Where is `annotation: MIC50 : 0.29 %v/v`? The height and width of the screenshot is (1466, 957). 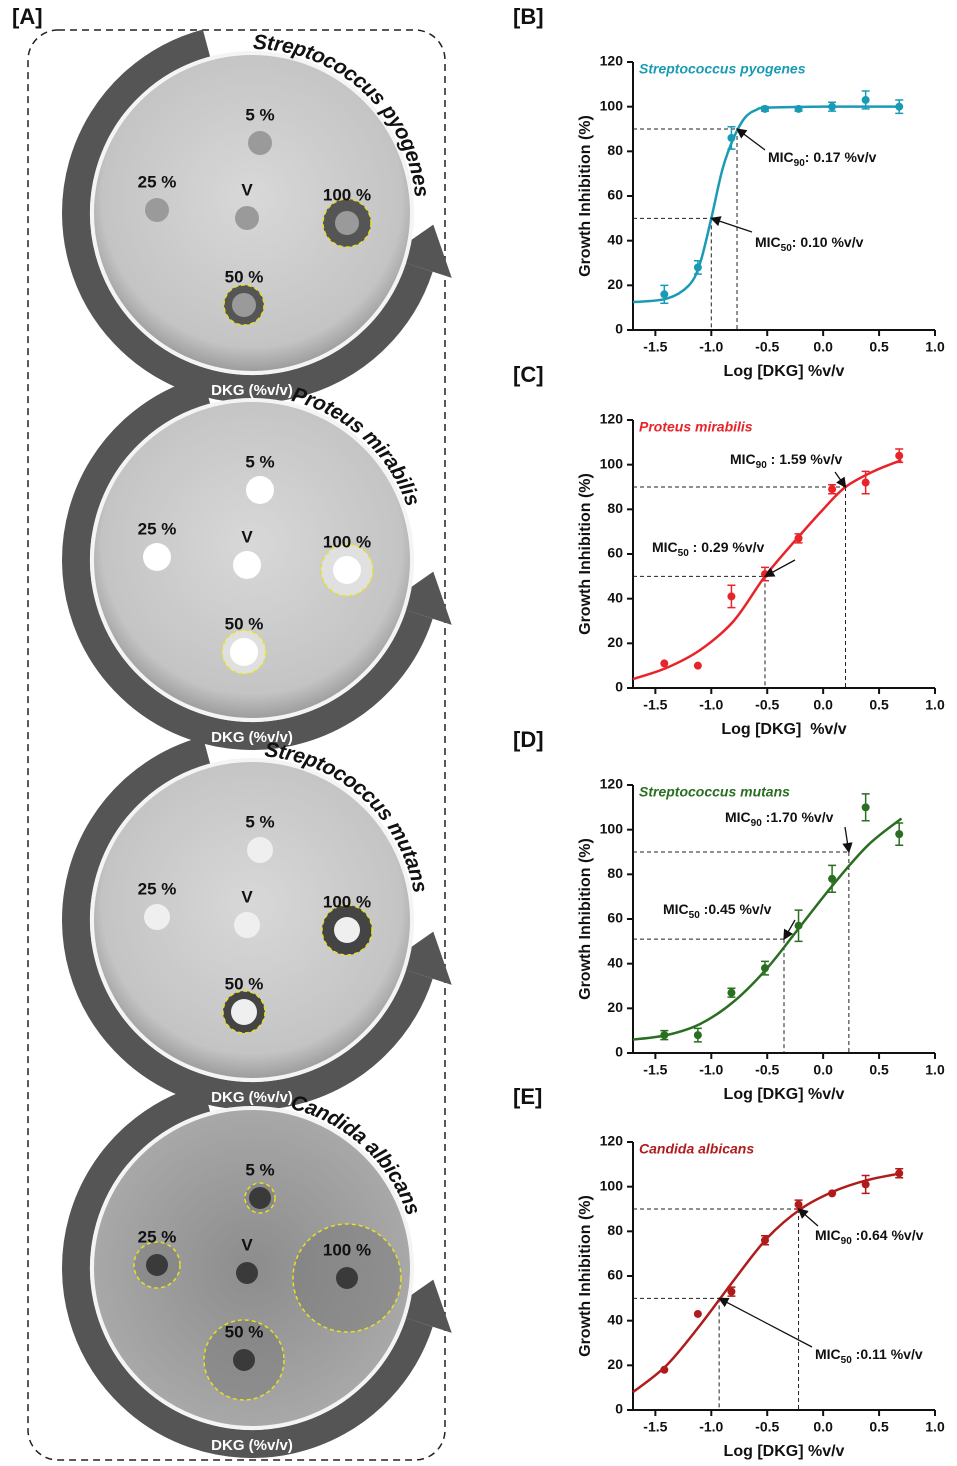
annotation: MIC50 : 0.29 %v/v is located at coordinates (708, 549).